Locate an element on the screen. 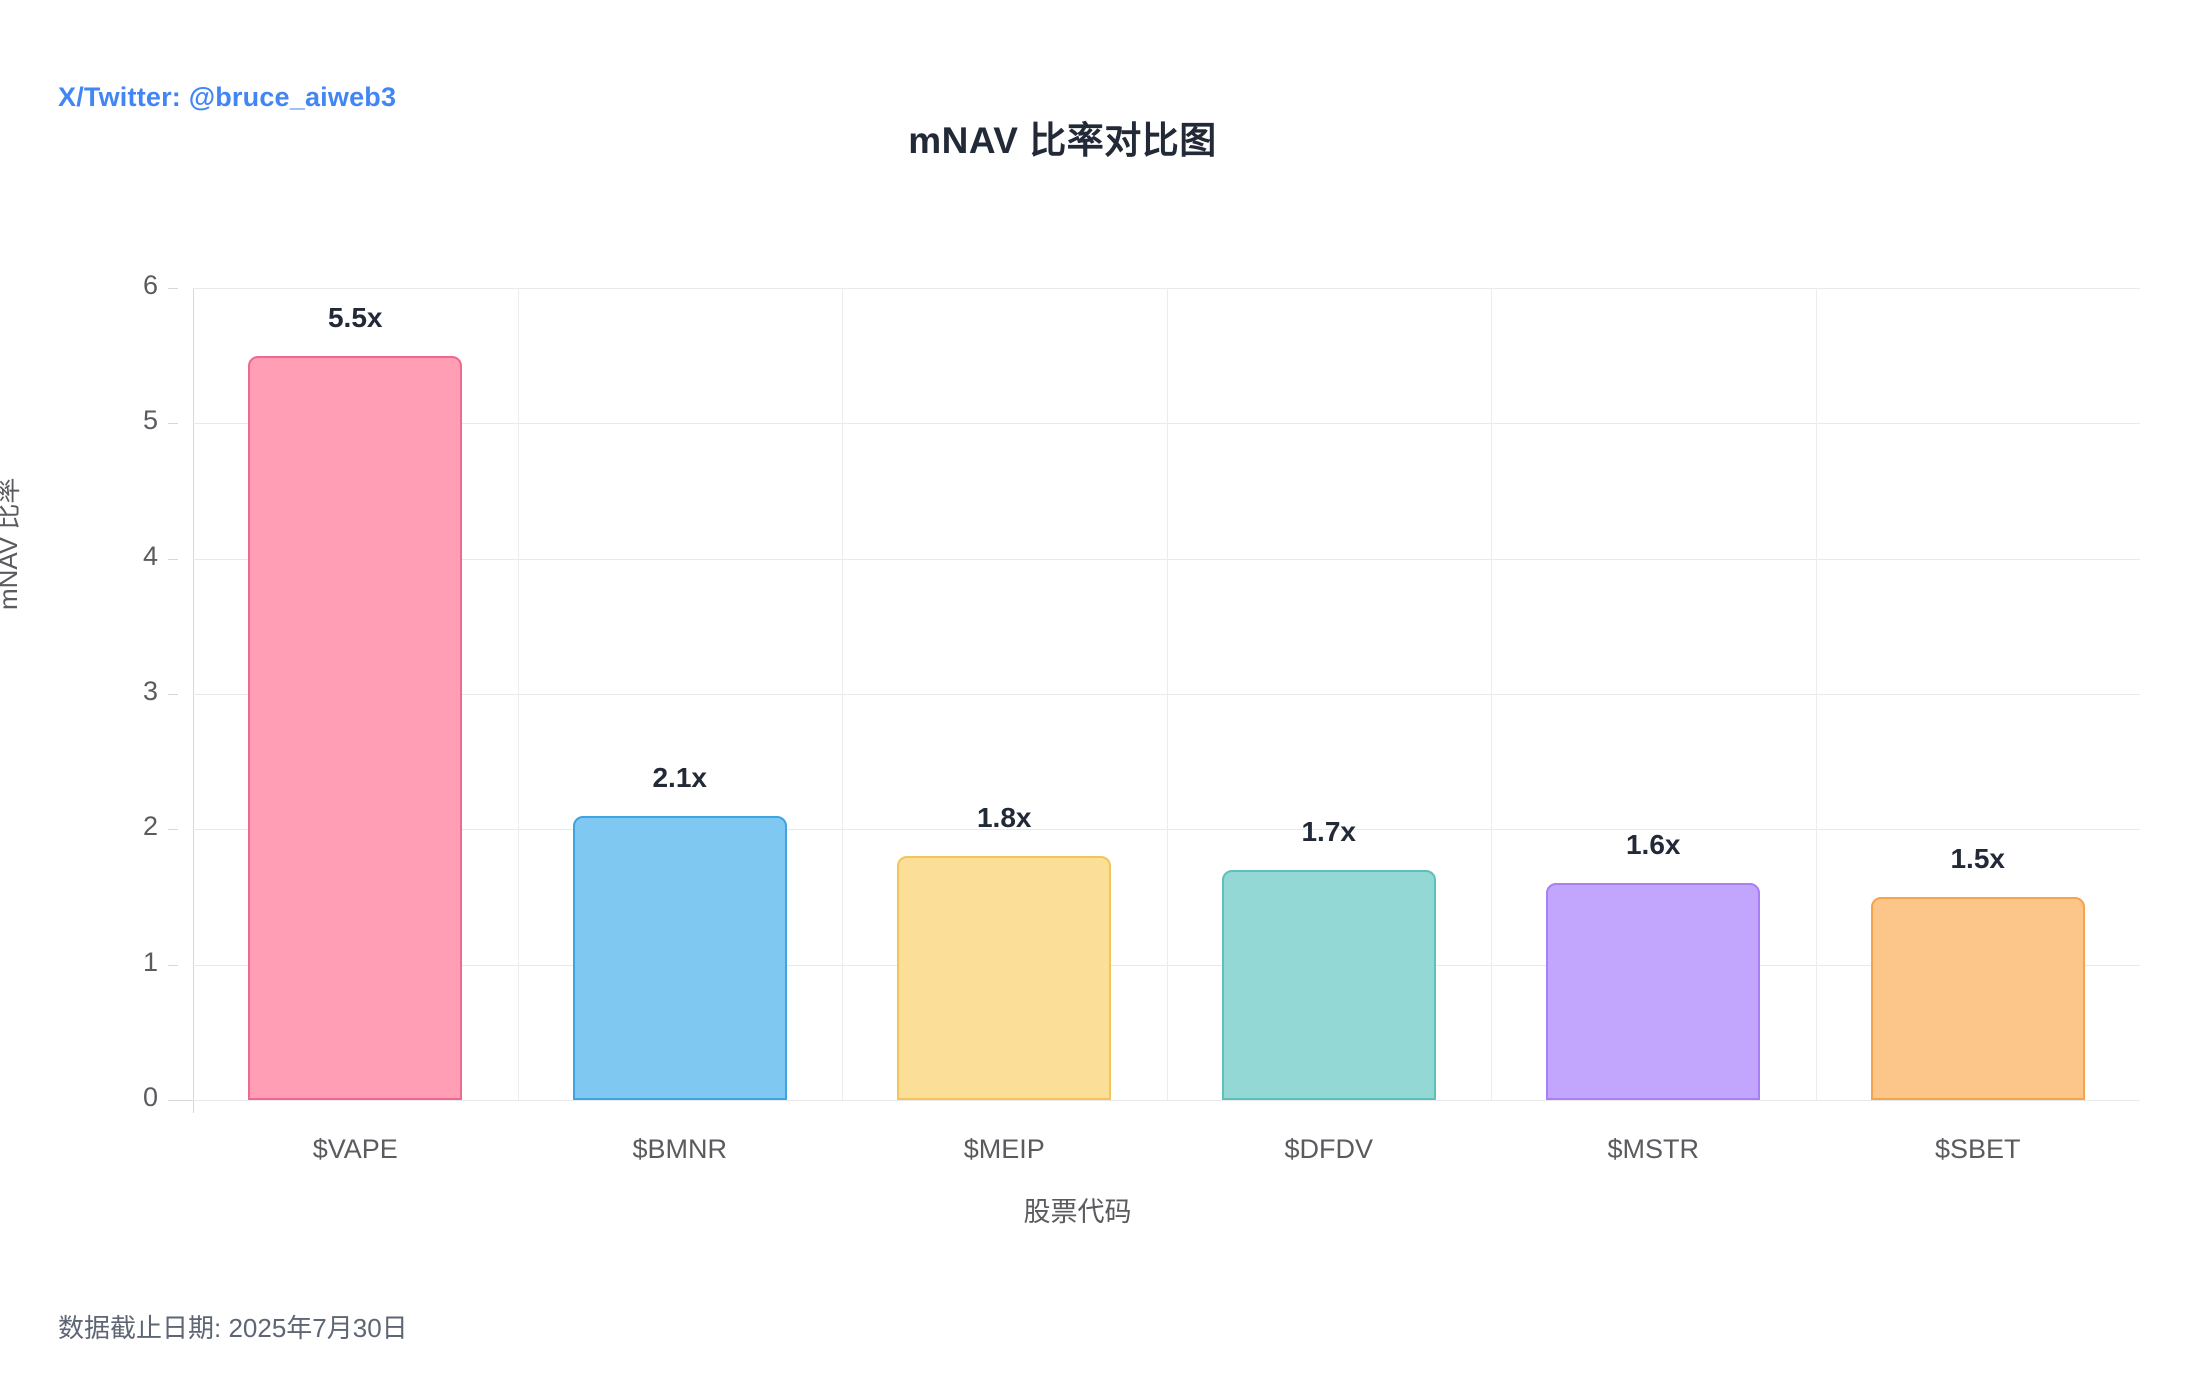  gridline-horizontal is located at coordinates (1166, 1100).